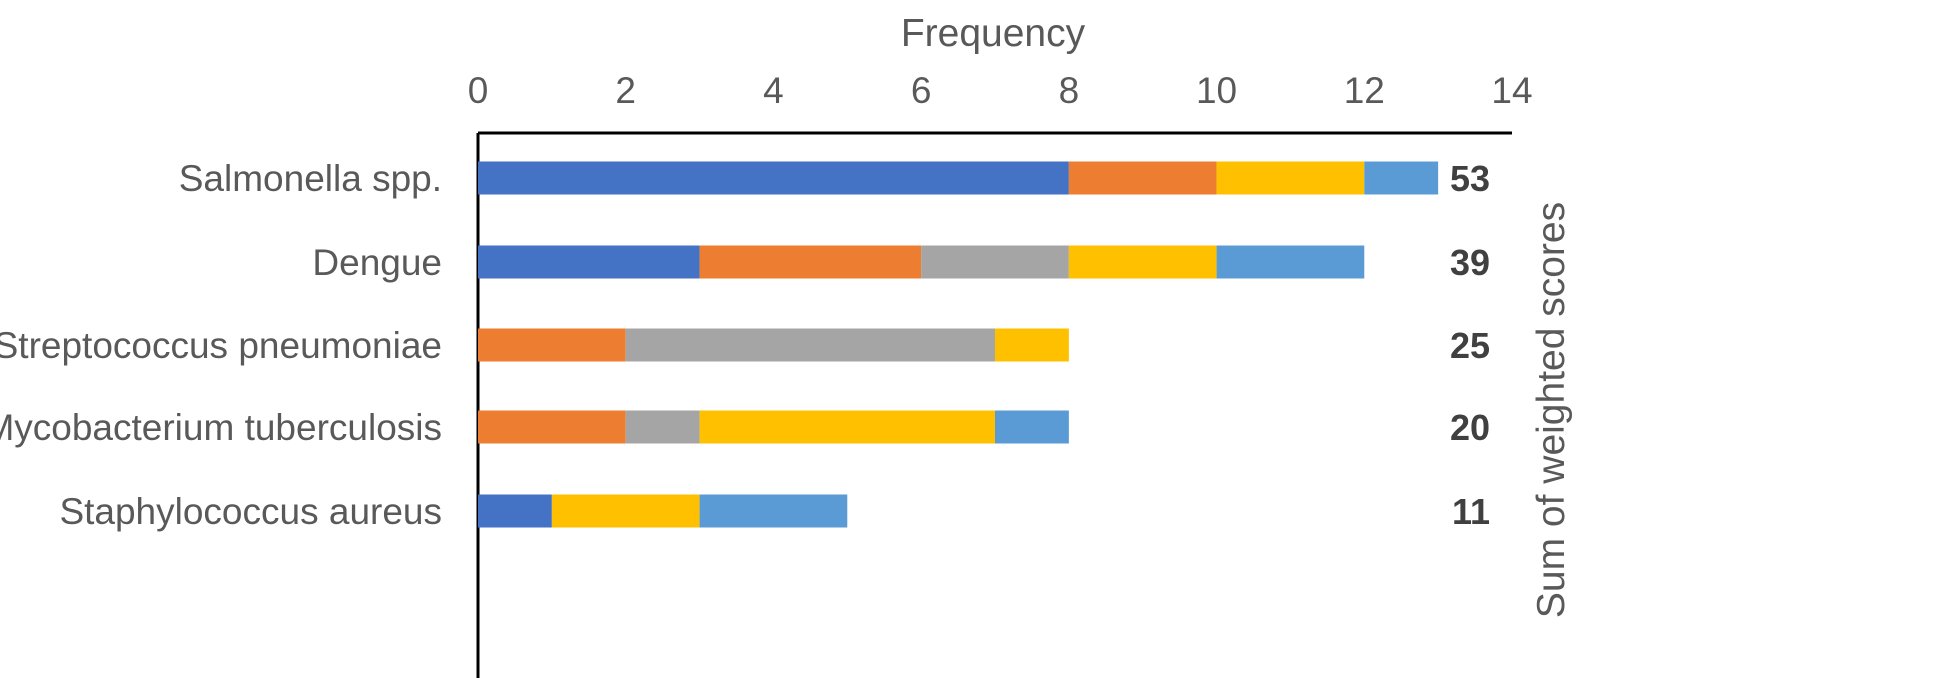  What do you see at coordinates (1000, 90) in the screenshot?
I see `x-axis-tick-labels: 0 2 4 6 8 10 12 14` at bounding box center [1000, 90].